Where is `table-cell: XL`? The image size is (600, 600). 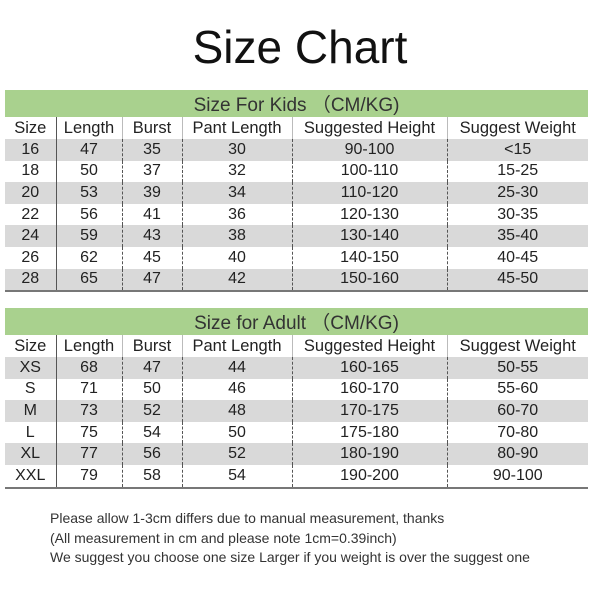
table-cell: XL is located at coordinates (30, 454).